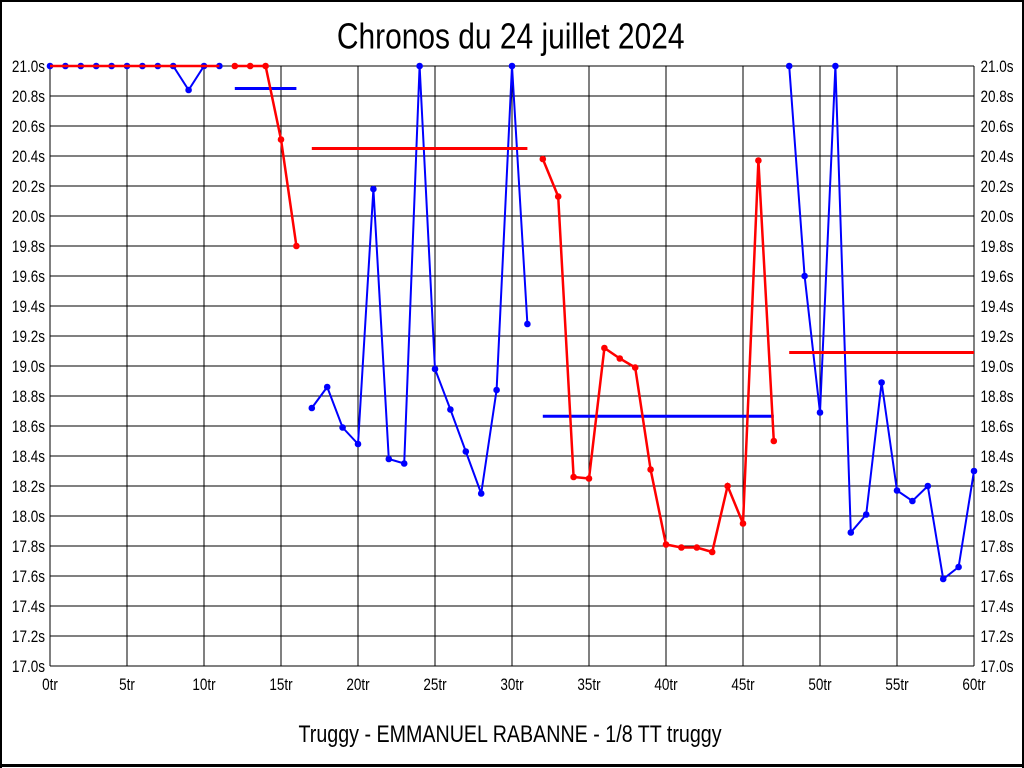  Describe the element at coordinates (896, 685) in the screenshot. I see `svg-text: 55tr` at that location.